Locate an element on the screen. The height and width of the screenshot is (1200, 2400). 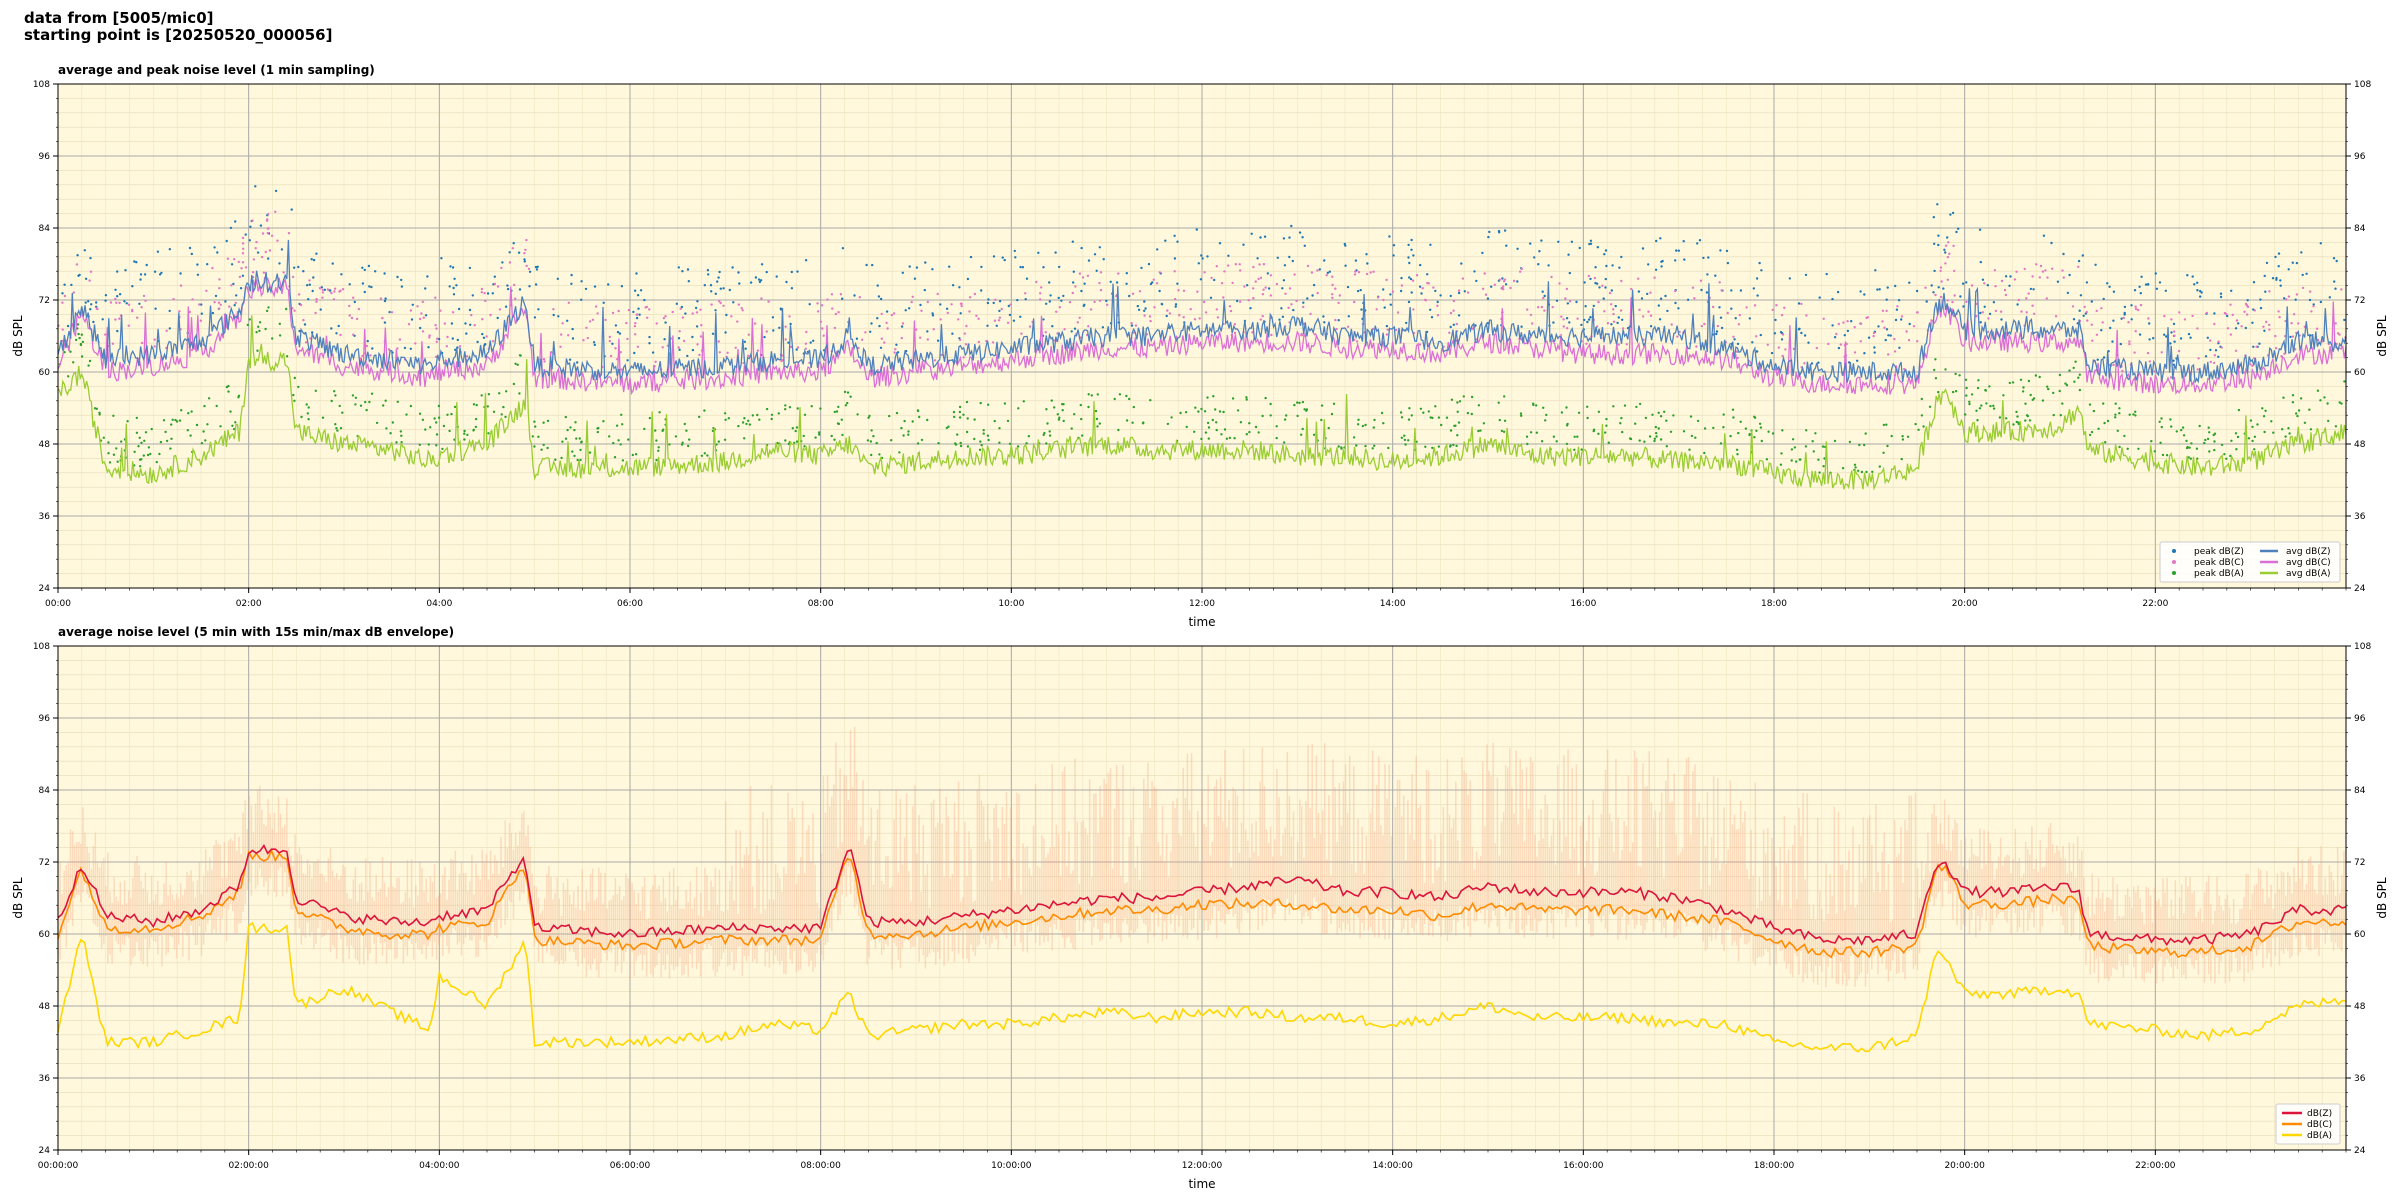
x-tick-label: 02:00 is located at coordinates (249, 604).